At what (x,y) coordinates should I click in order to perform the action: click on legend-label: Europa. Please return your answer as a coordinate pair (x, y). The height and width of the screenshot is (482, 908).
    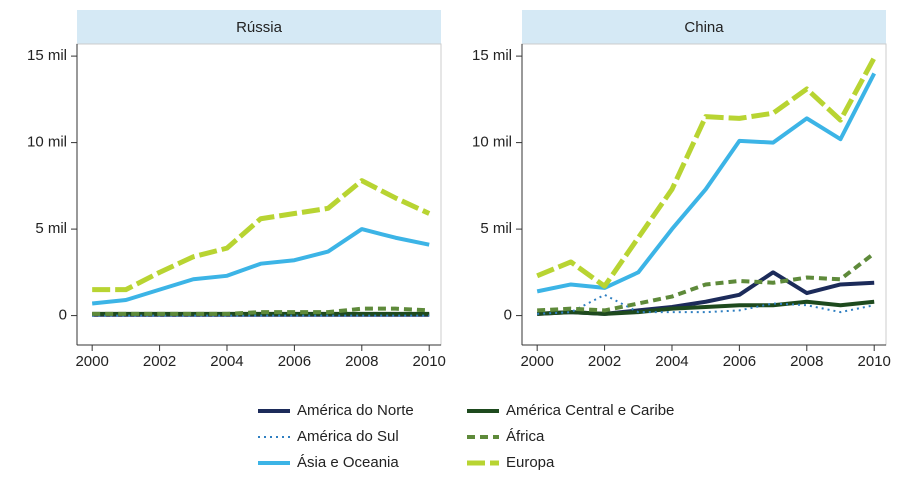
    Looking at the image, I should click on (530, 462).